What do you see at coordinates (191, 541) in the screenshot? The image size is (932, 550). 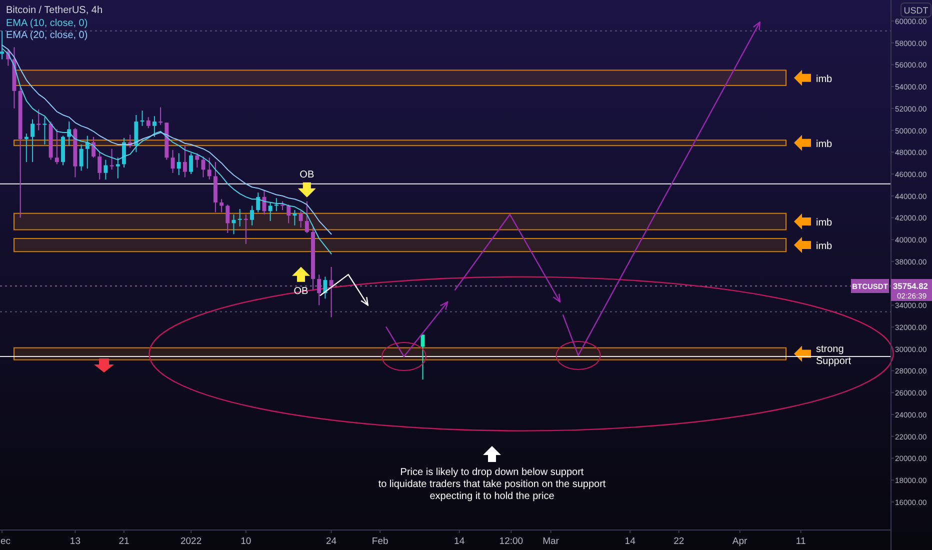 I see `x-tick-label: 2022` at bounding box center [191, 541].